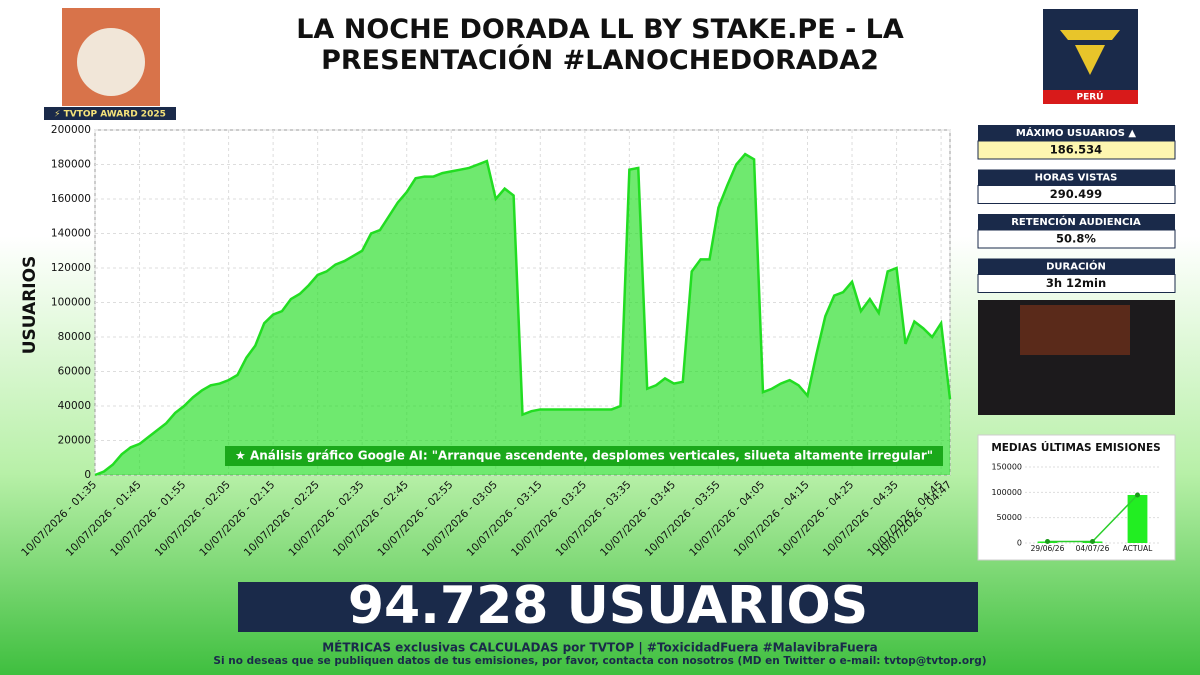  I want to click on stat-value: 3h 12min, so click(1076, 283).